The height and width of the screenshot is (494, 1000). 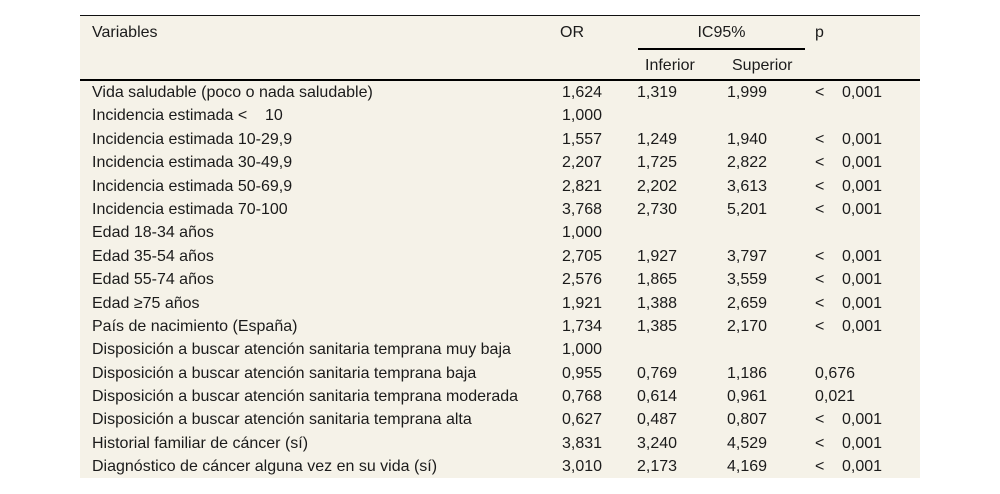 What do you see at coordinates (747, 280) in the screenshot?
I see `row-ci-upper-value: 3,559` at bounding box center [747, 280].